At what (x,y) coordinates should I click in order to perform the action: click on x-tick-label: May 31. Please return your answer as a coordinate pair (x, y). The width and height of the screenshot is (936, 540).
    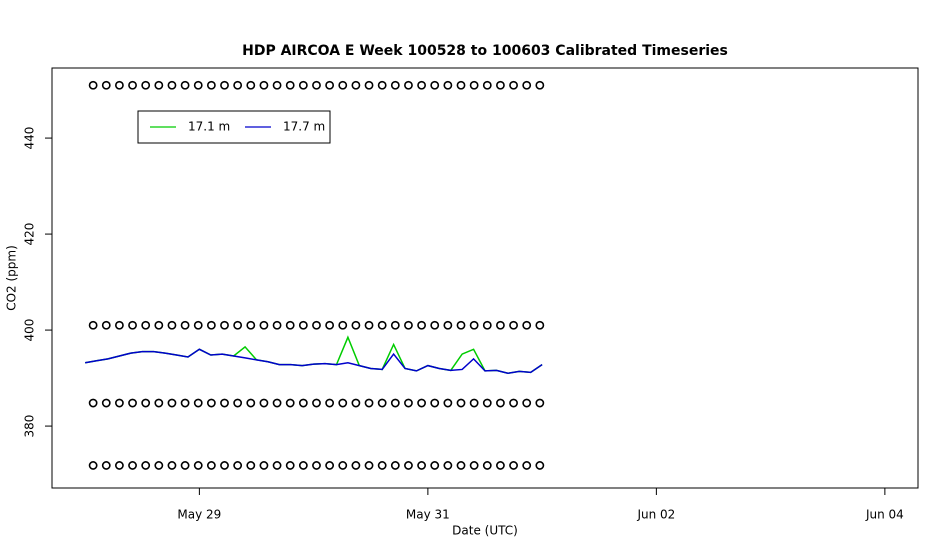
    Looking at the image, I should click on (428, 515).